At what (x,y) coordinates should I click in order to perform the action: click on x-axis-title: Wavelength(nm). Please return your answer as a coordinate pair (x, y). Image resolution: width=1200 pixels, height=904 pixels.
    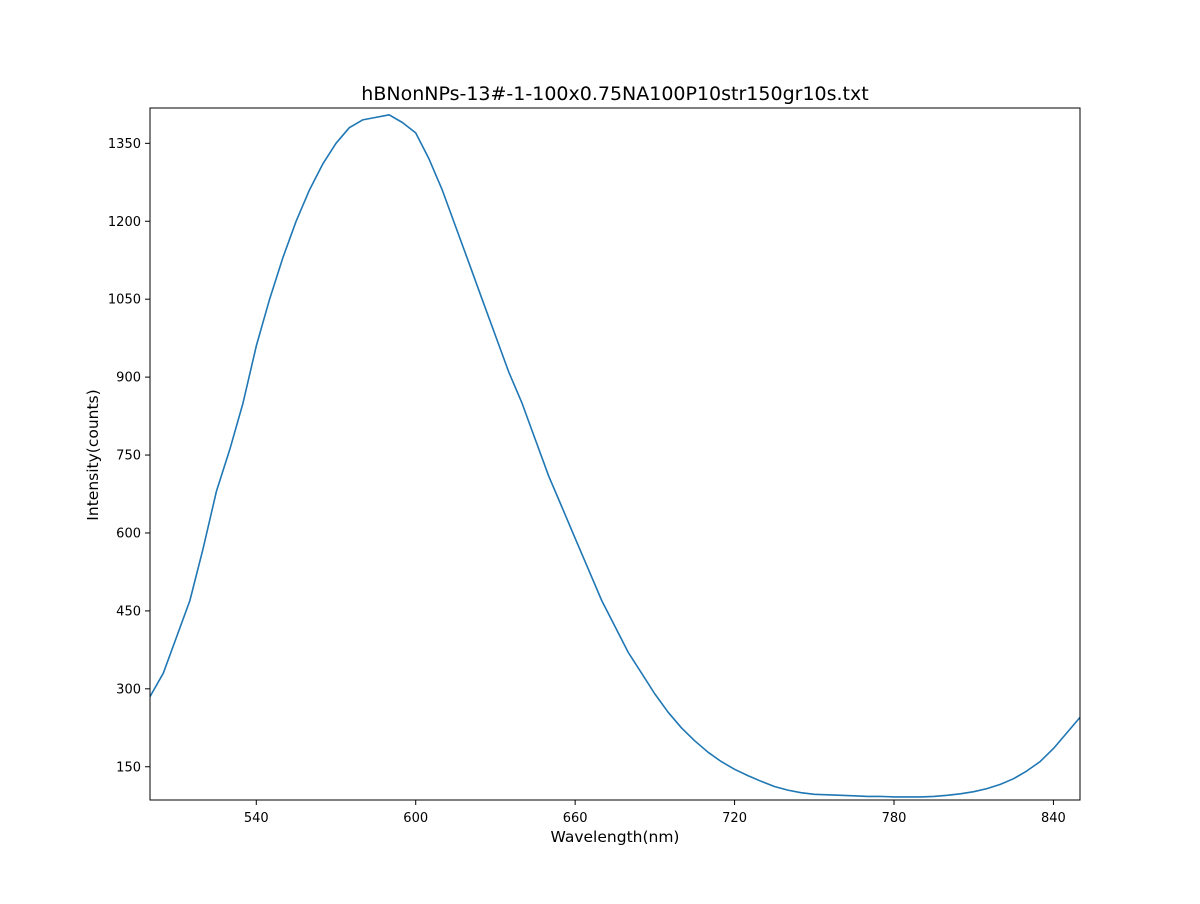
    Looking at the image, I should click on (615, 837).